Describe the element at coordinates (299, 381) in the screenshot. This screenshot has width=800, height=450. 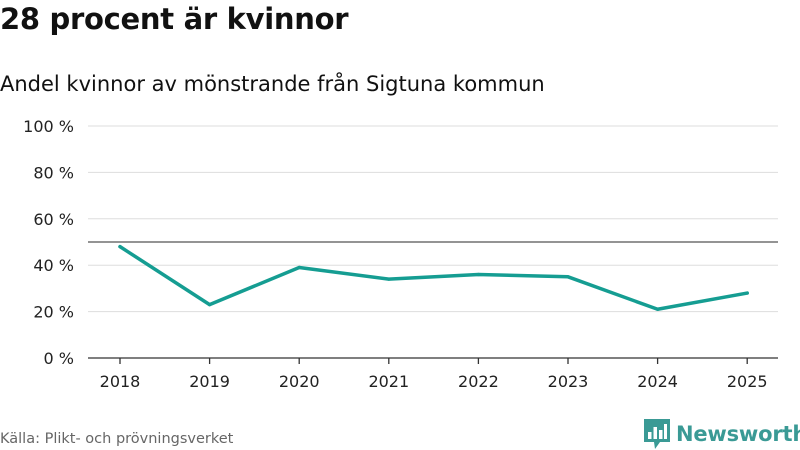
I see `x-tick-label: 2020` at that location.